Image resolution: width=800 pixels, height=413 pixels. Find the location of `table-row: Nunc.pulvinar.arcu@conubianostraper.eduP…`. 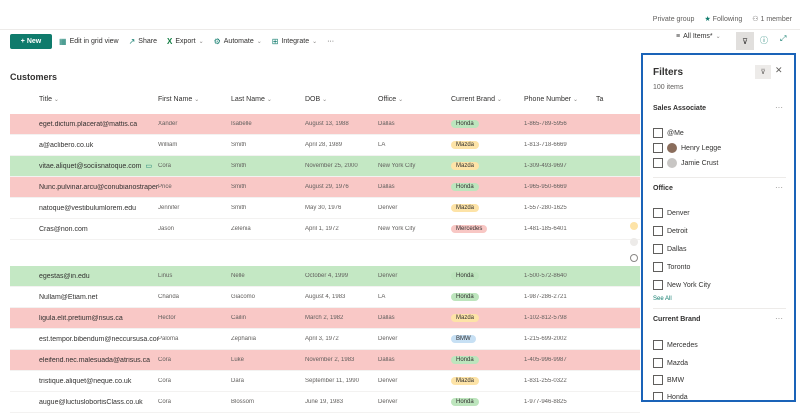

table-row: Nunc.pulvinar.arcu@conubianostraper.eduP… is located at coordinates (325, 187).